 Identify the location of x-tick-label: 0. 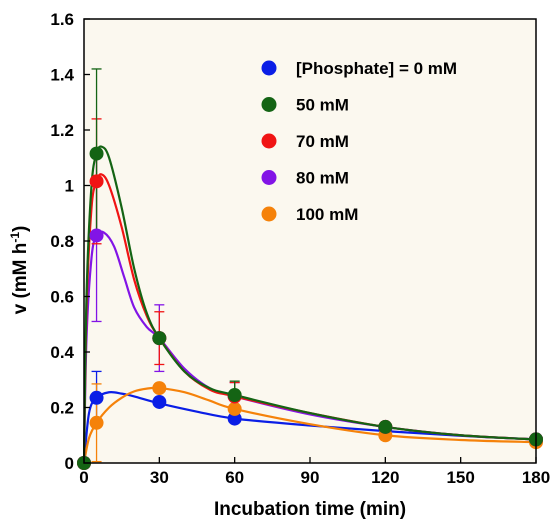
(83, 477).